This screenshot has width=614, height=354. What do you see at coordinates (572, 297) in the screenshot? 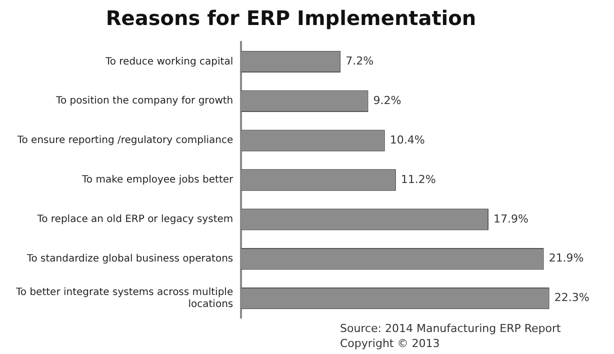
I see `data-label: 22.3%` at bounding box center [572, 297].